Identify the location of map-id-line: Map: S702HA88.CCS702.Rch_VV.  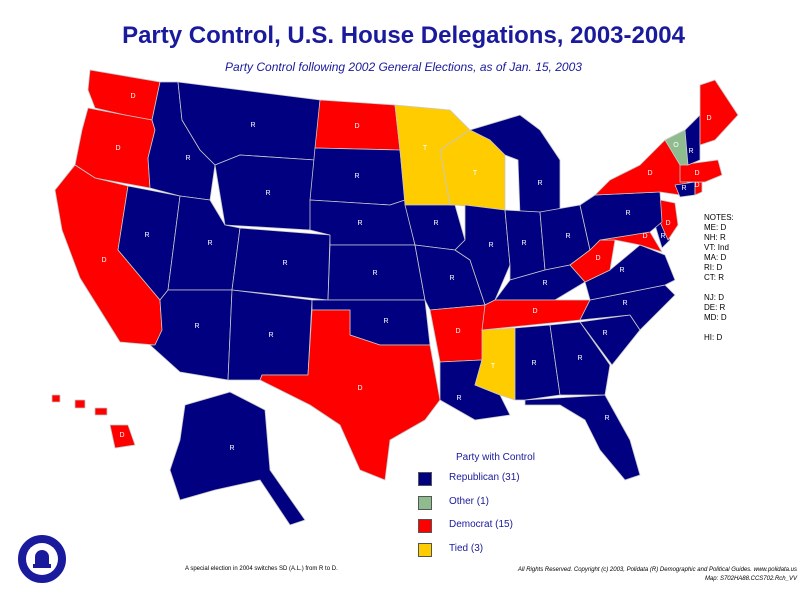
(750, 579).